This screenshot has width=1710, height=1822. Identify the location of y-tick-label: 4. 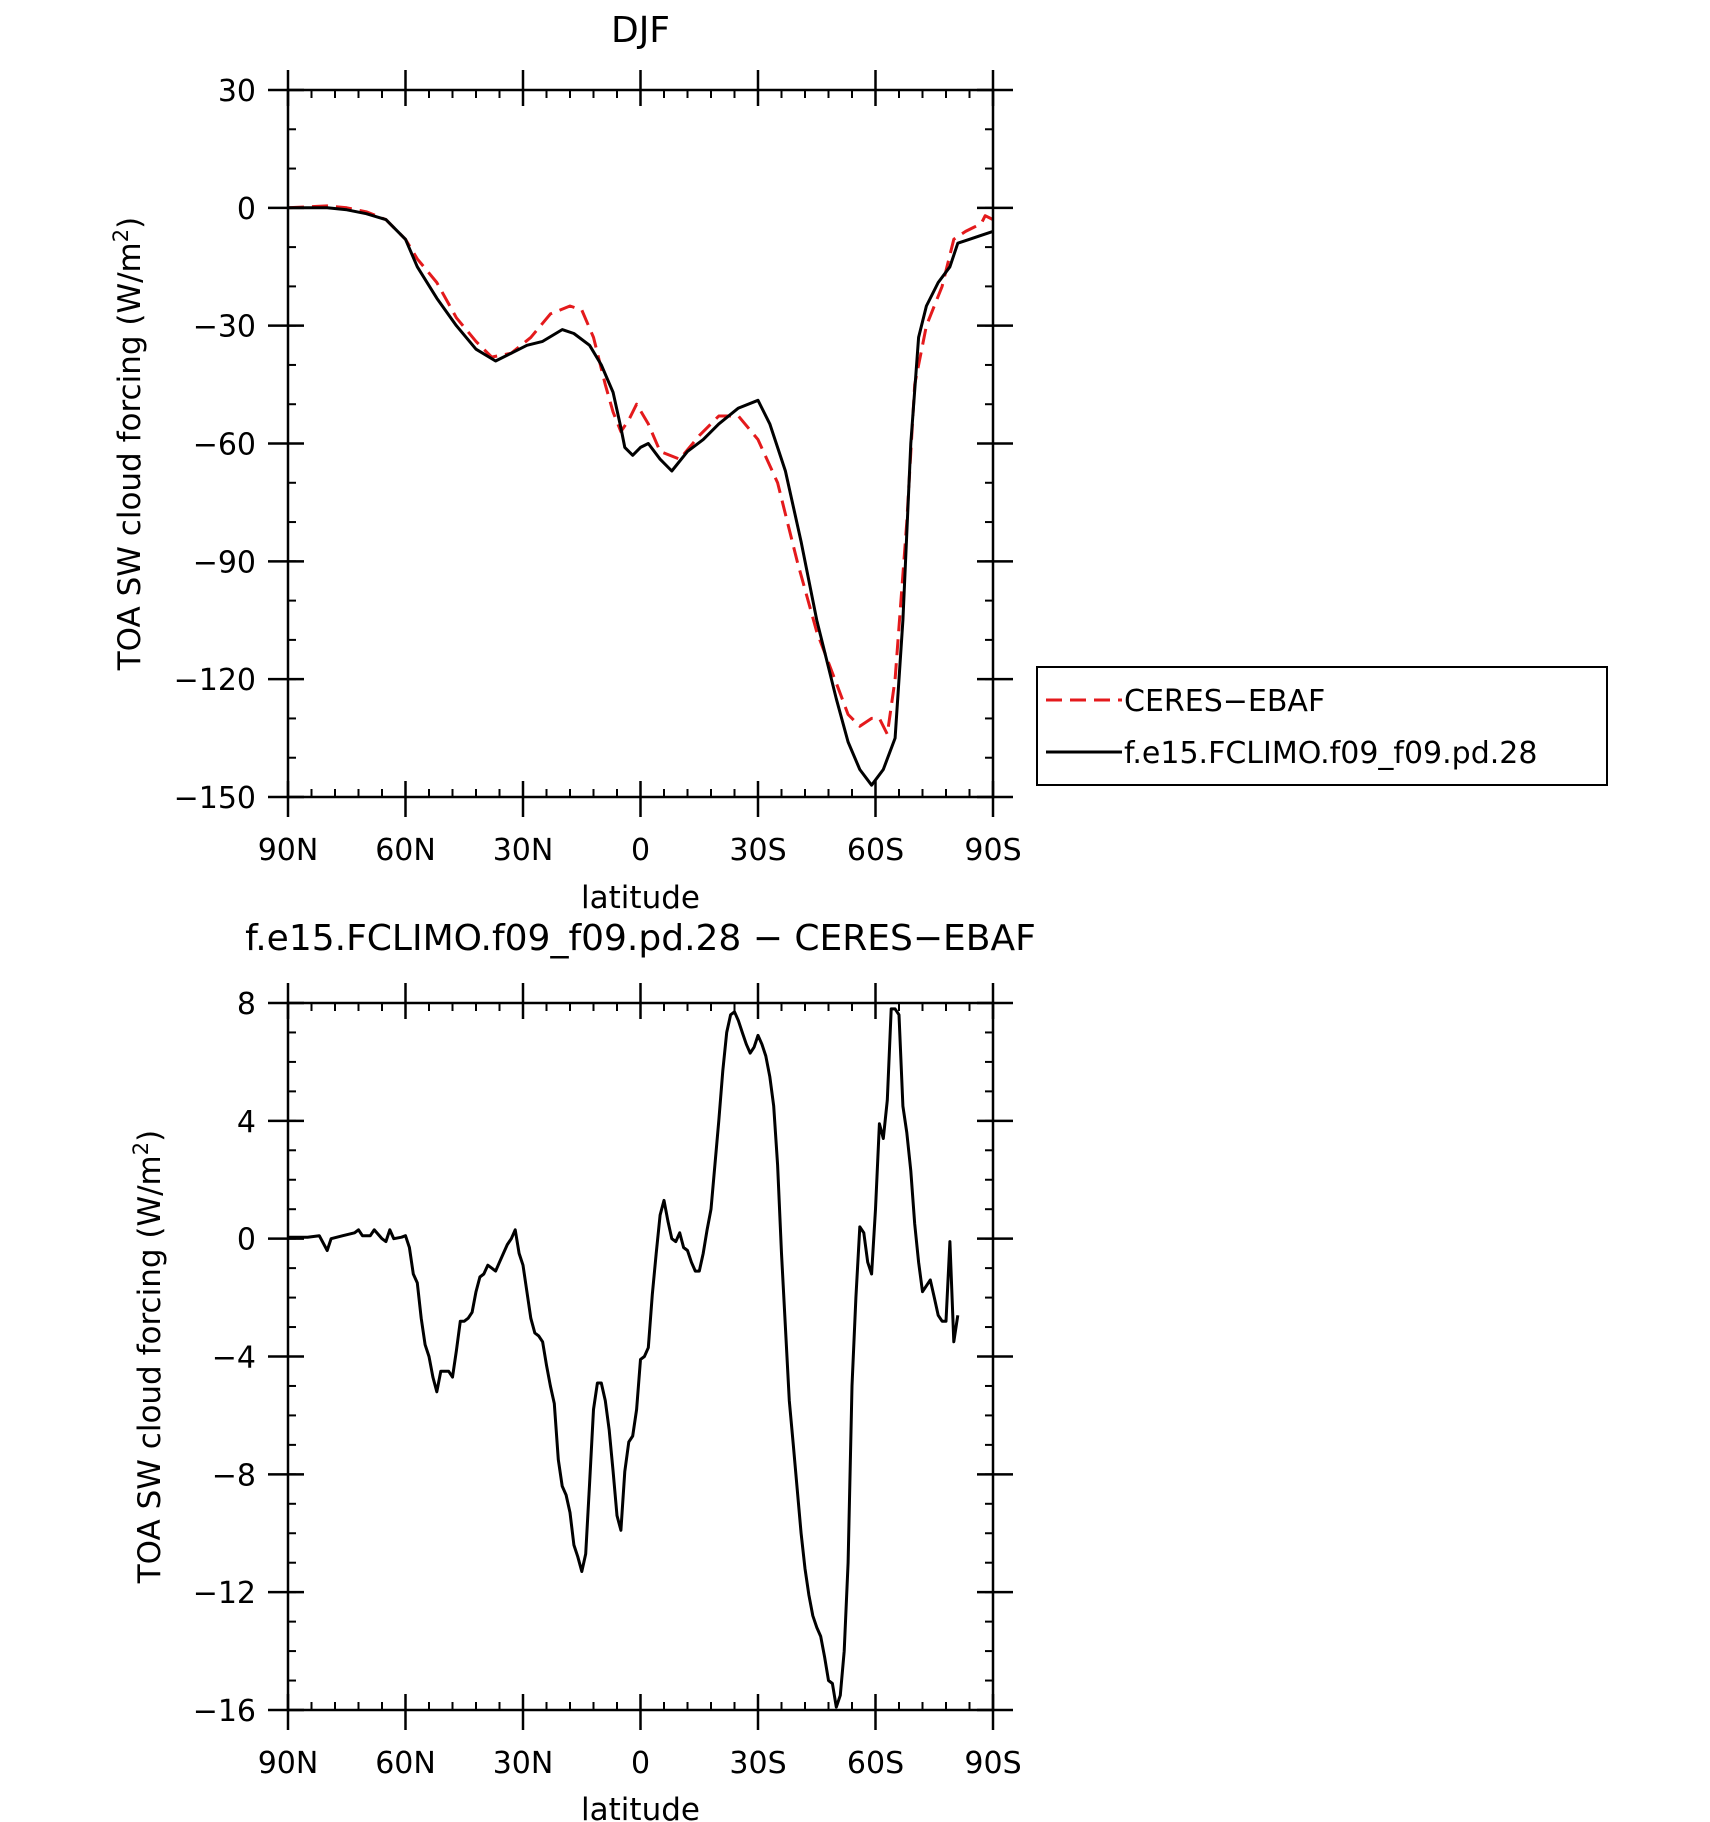
(246, 1122).